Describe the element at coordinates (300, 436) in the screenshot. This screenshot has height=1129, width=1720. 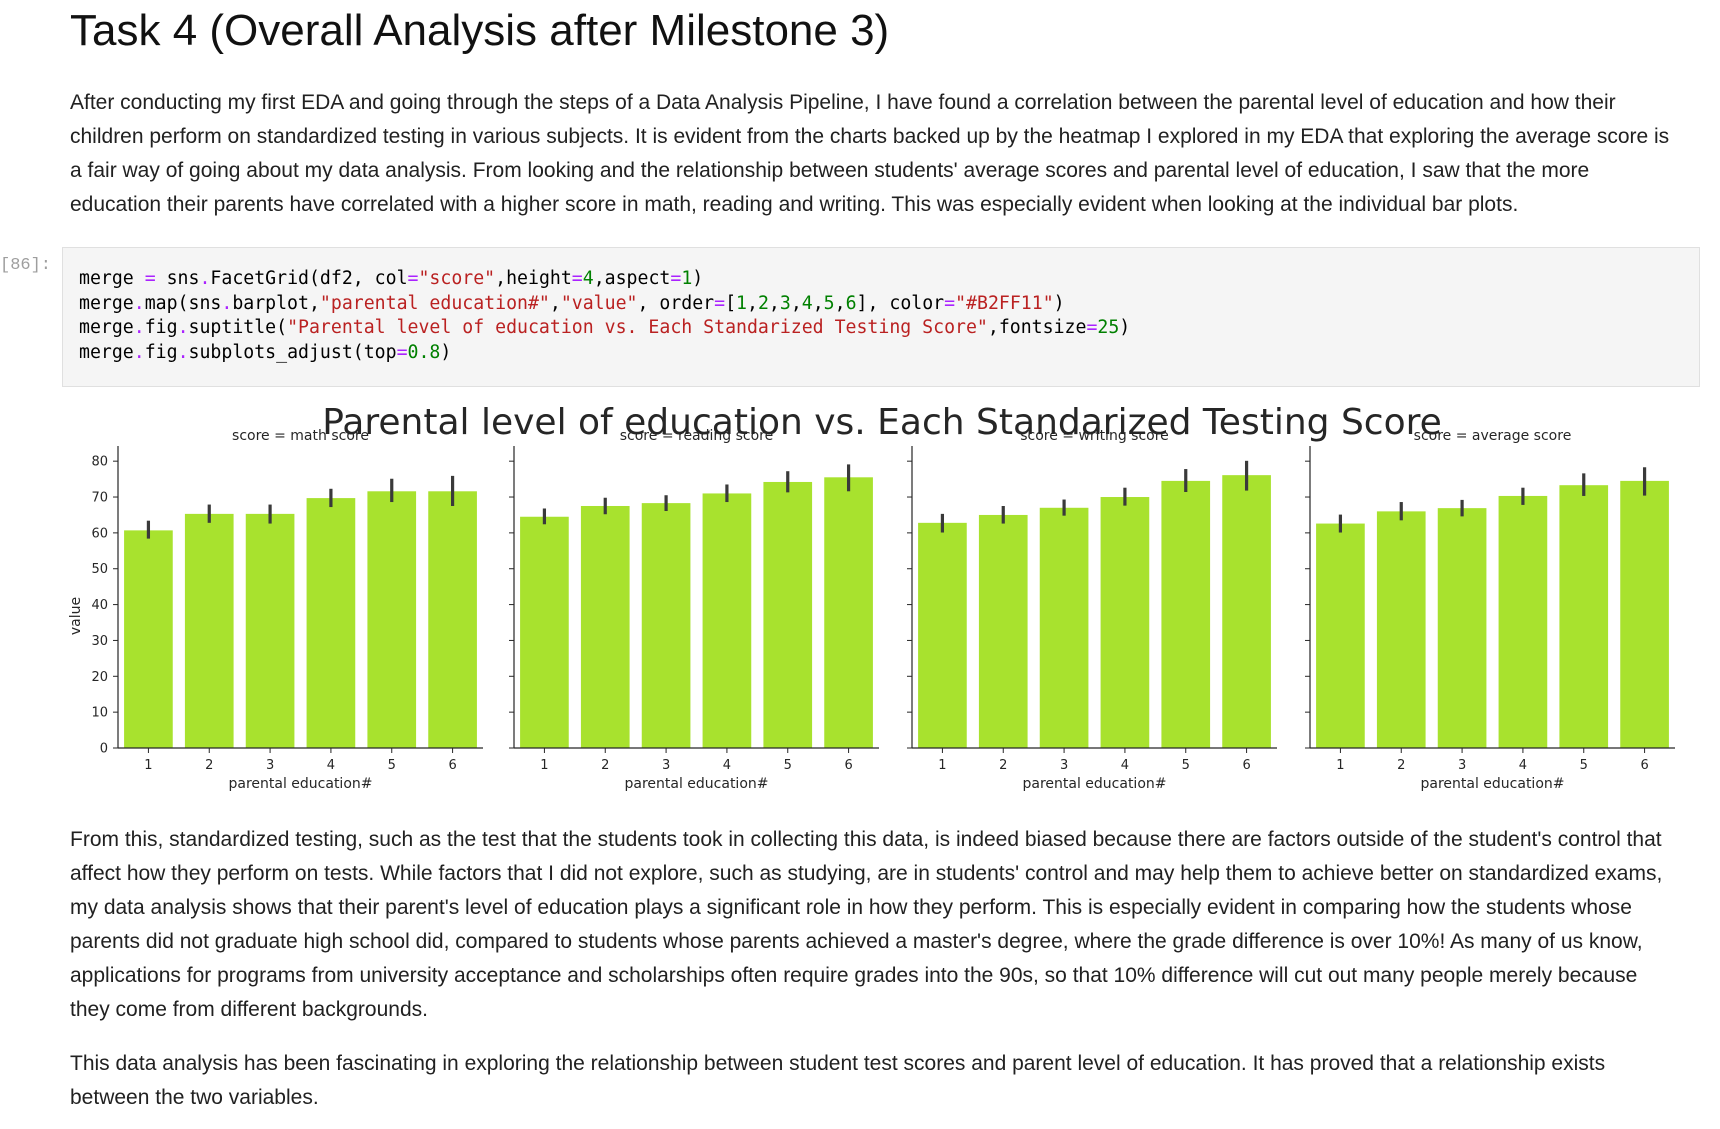
I see `facet-title: score = math score` at that location.